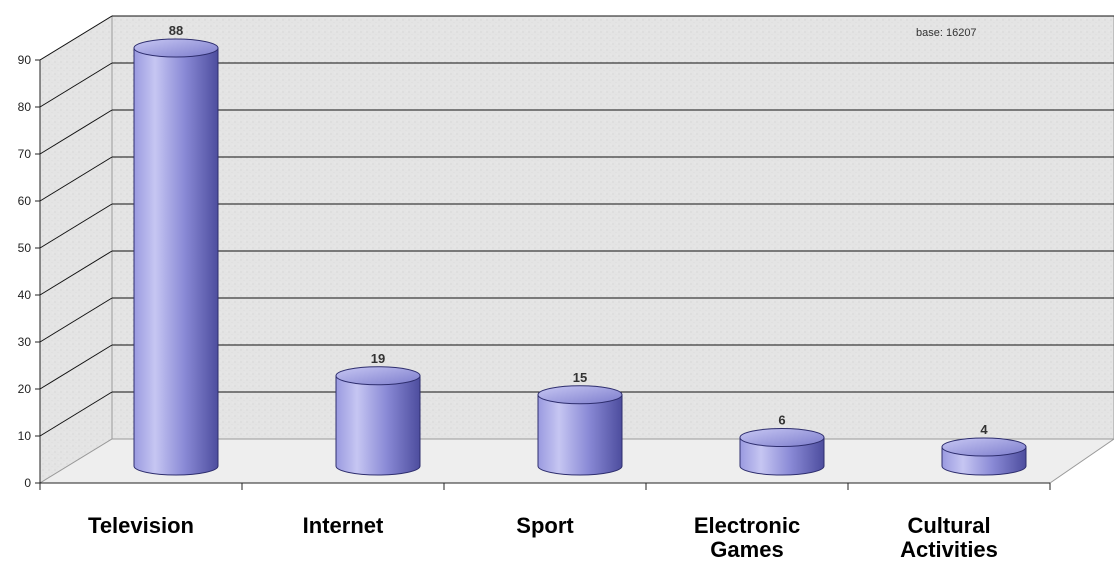 This screenshot has width=1114, height=563. I want to click on y-tick-label: 20, so click(25, 389).